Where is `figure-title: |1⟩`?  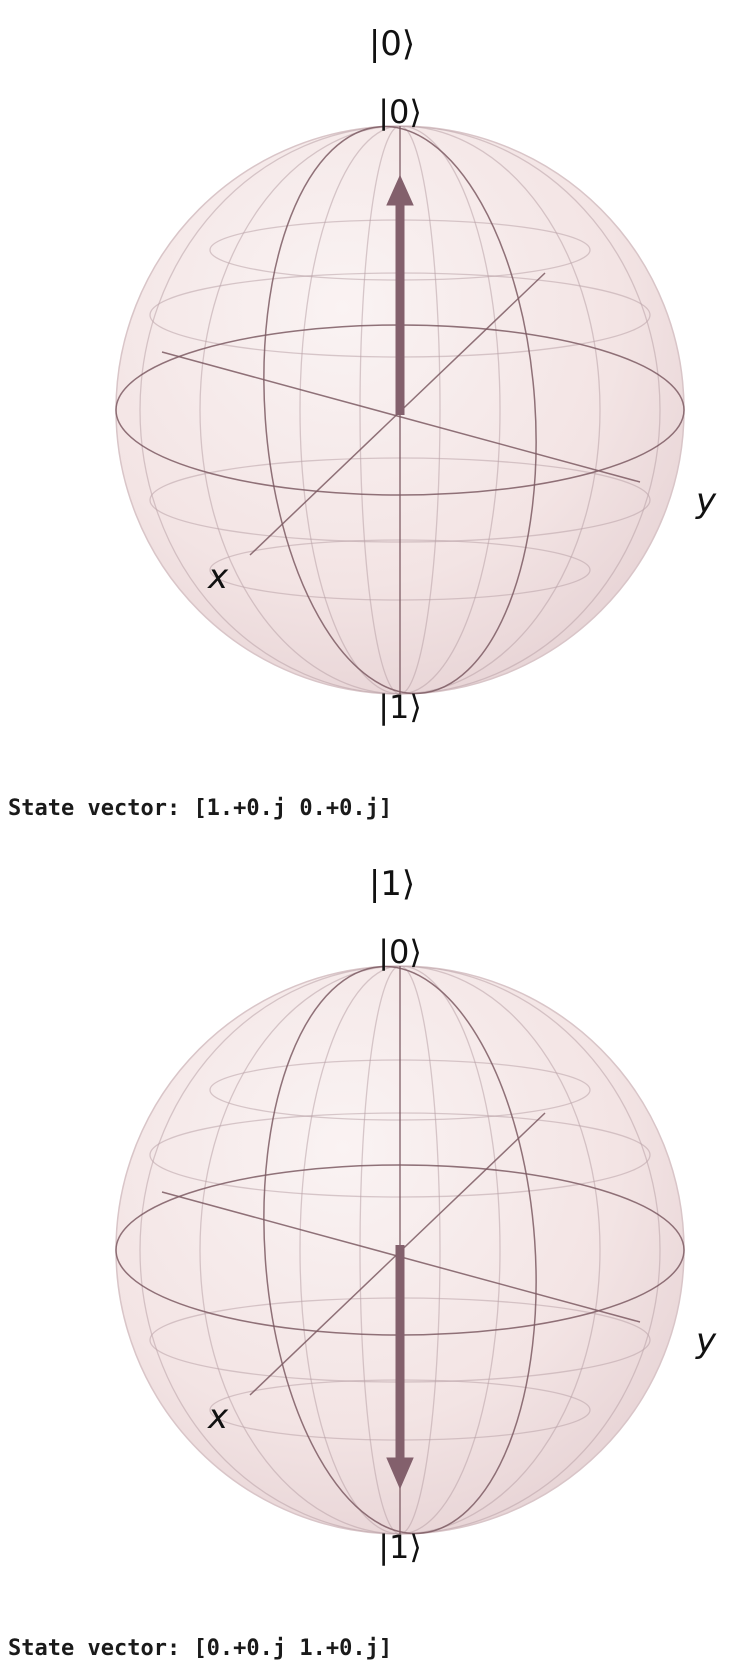
figure-title: |1⟩ is located at coordinates (392, 884).